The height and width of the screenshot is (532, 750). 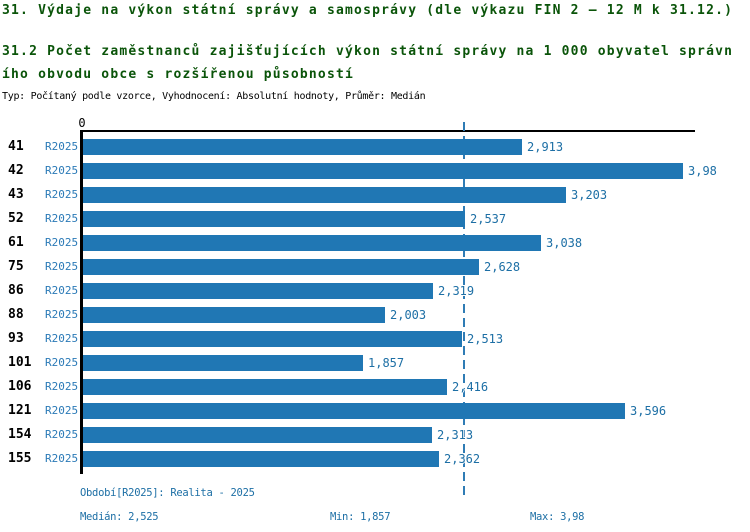 What do you see at coordinates (360, 517) in the screenshot?
I see `footer-min-label: Min: 1,857` at bounding box center [360, 517].